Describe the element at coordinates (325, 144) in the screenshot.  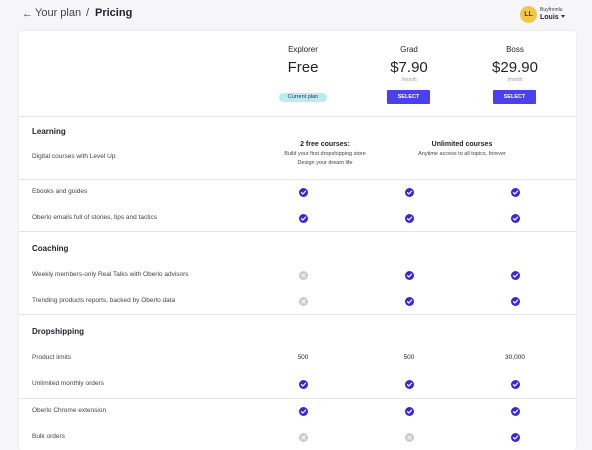
I see `free-courses-title: 2 free courses:` at that location.